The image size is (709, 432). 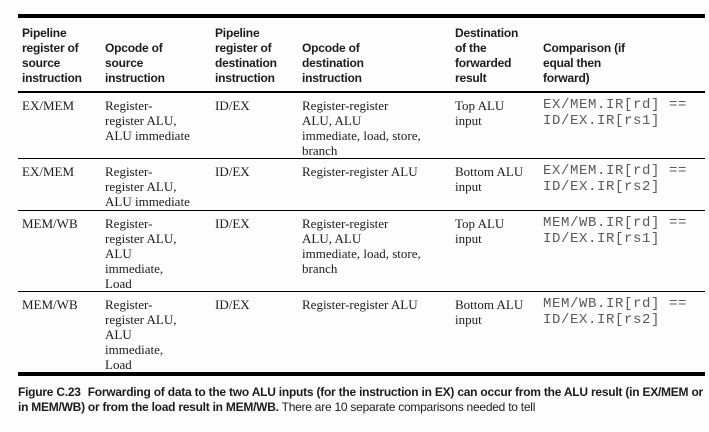 I want to click on cell-comparison-expression: MEM/WB.IR[rd] == ID/EX.IR[rs2], so click(x=615, y=312).